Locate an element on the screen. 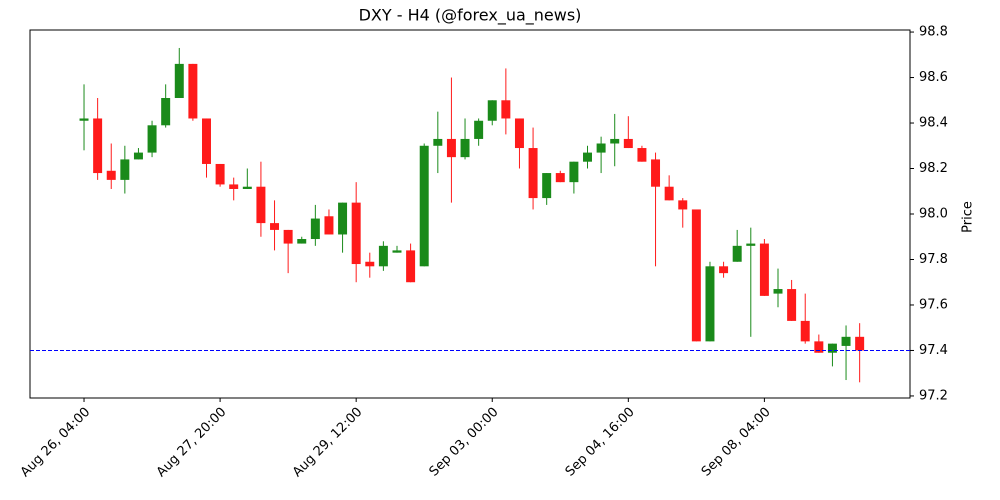  y-tick-label: 97.6 is located at coordinates (933, 304).